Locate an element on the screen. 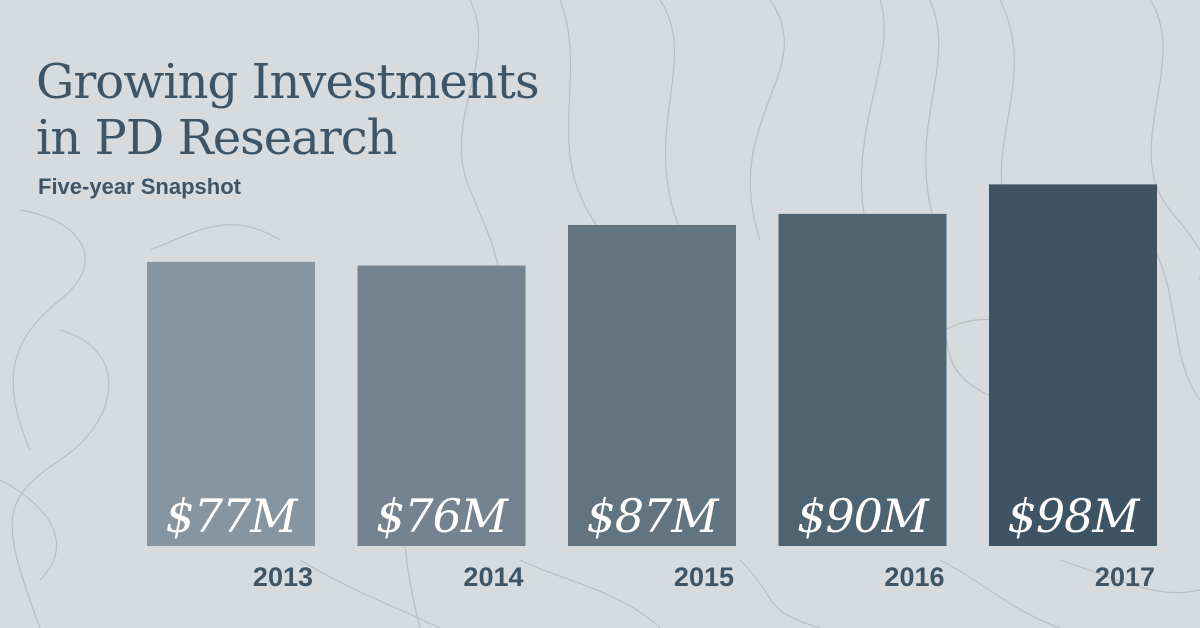 The image size is (1200, 628). subtitle: Five-year Snapshot is located at coordinates (139, 186).